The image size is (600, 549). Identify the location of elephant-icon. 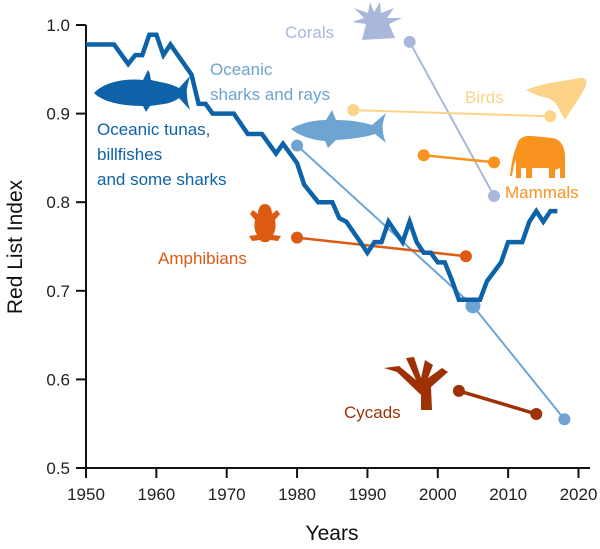
(537, 156).